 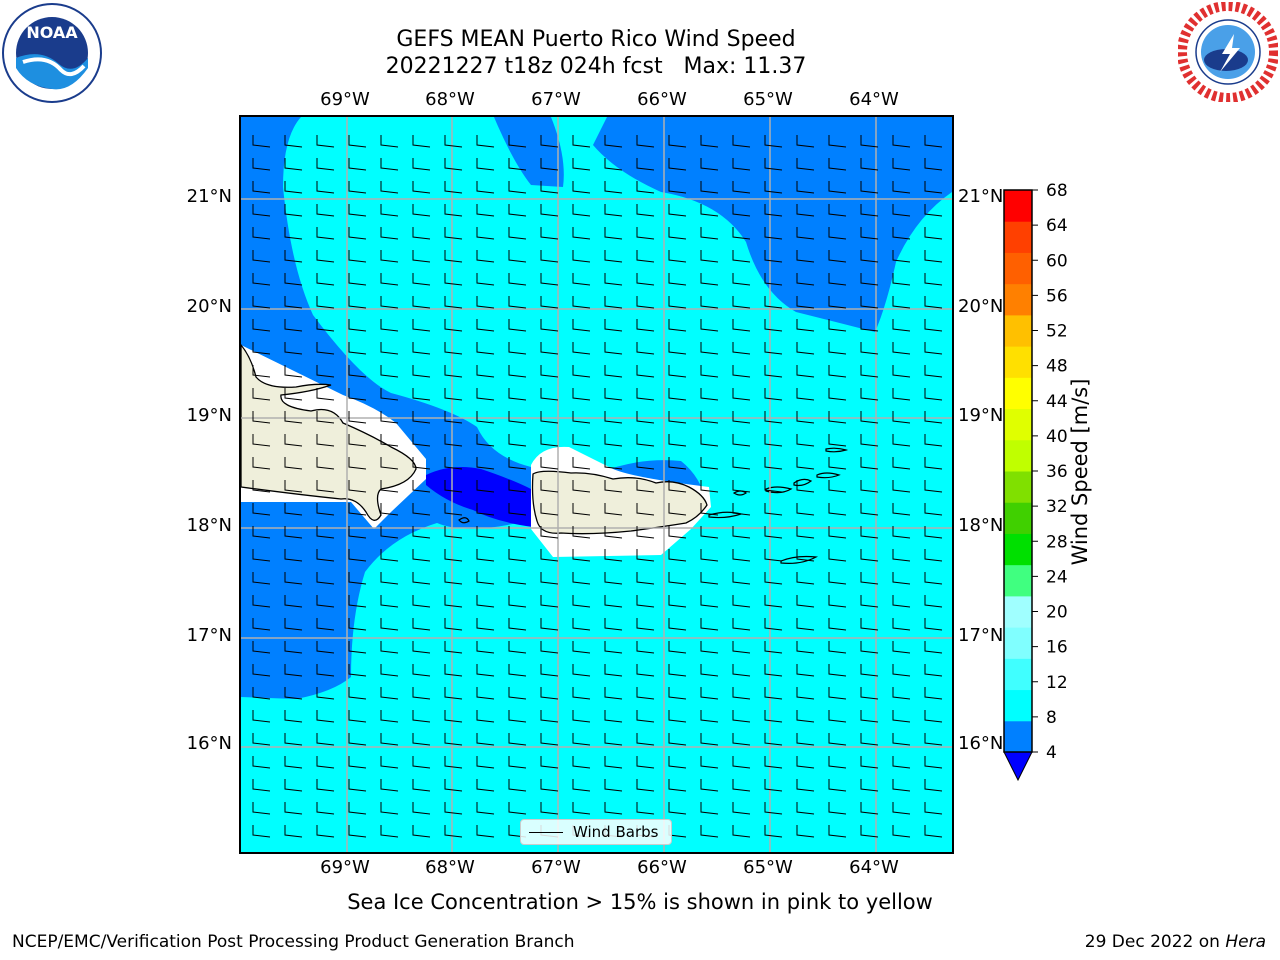 I want to click on lon-label-top-67w: 67°W, so click(x=556, y=99).